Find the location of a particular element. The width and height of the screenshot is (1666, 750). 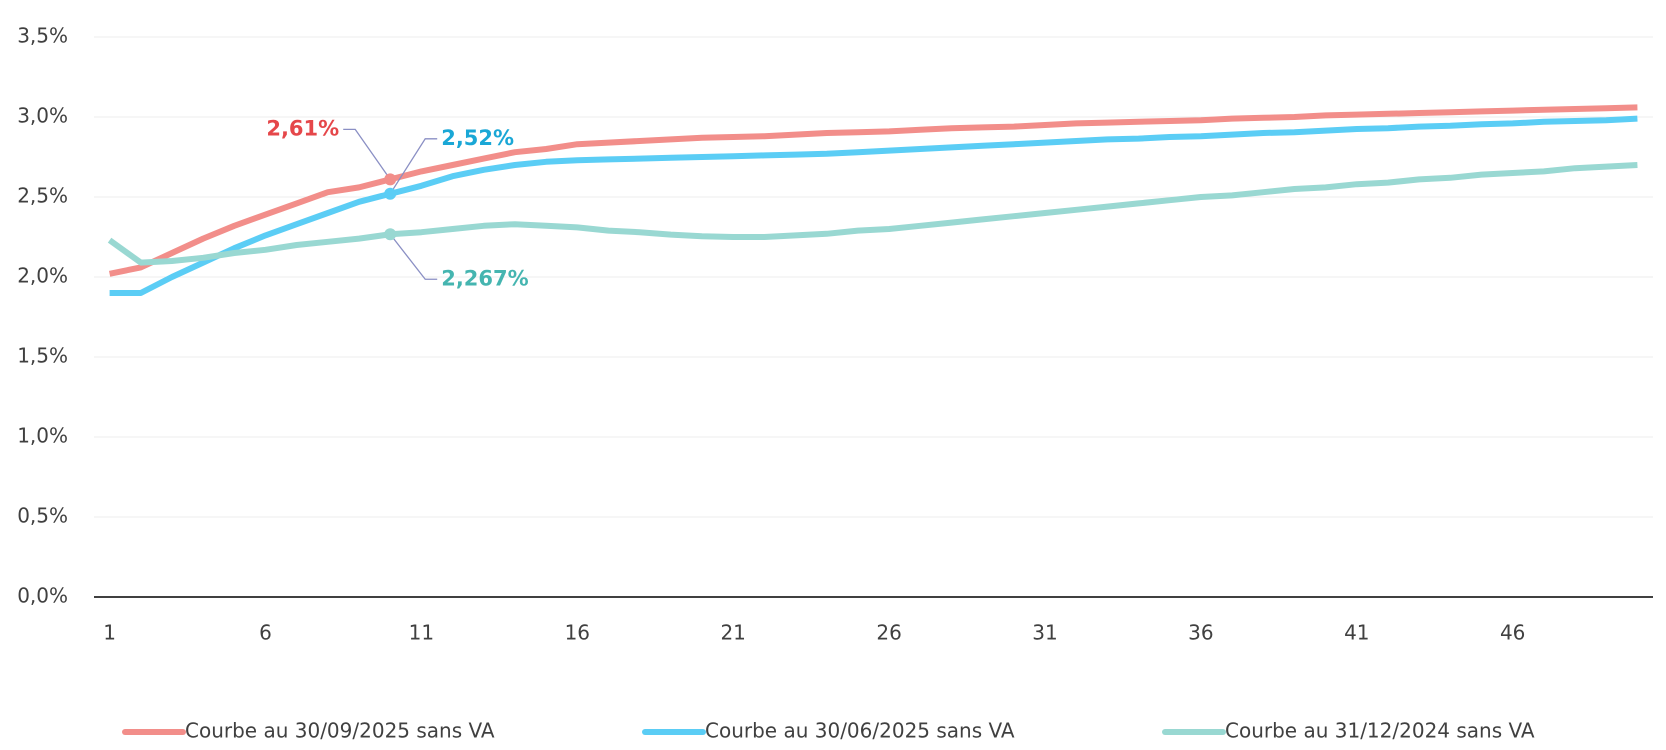

x-tick-label: 36 is located at coordinates (1200, 633).